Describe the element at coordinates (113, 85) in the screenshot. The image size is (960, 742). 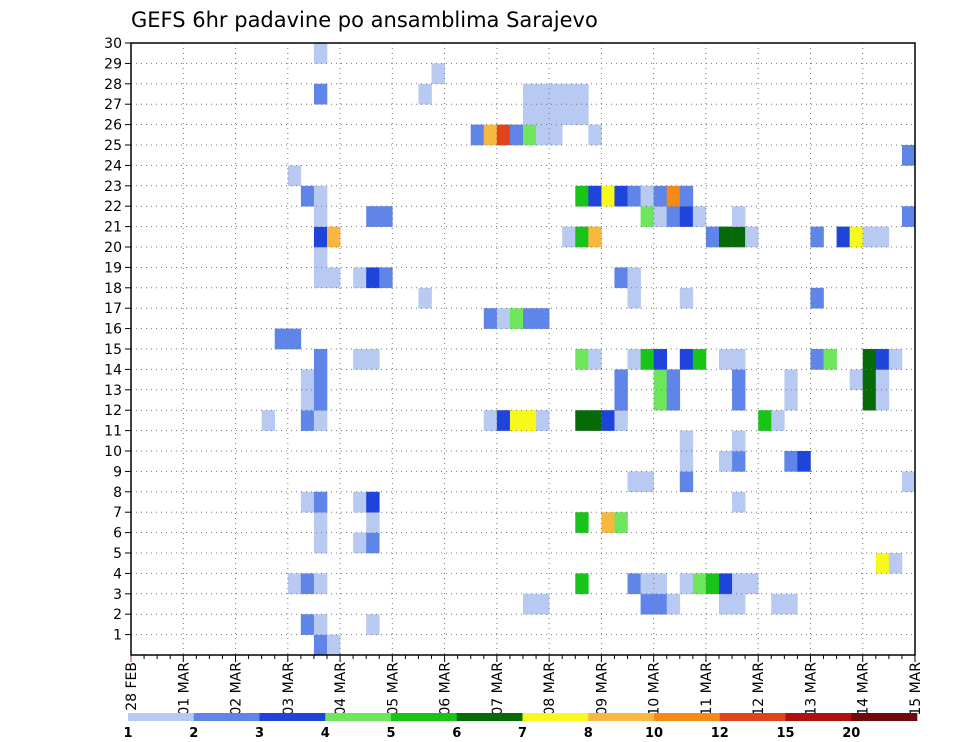
I see `y-tick-label: 28` at that location.